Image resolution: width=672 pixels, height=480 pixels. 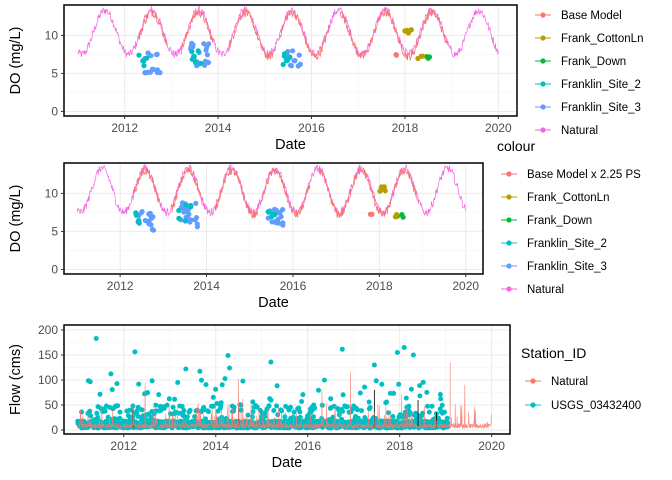 I want to click on legend-label: Frank_CottonLn, so click(x=602, y=39).